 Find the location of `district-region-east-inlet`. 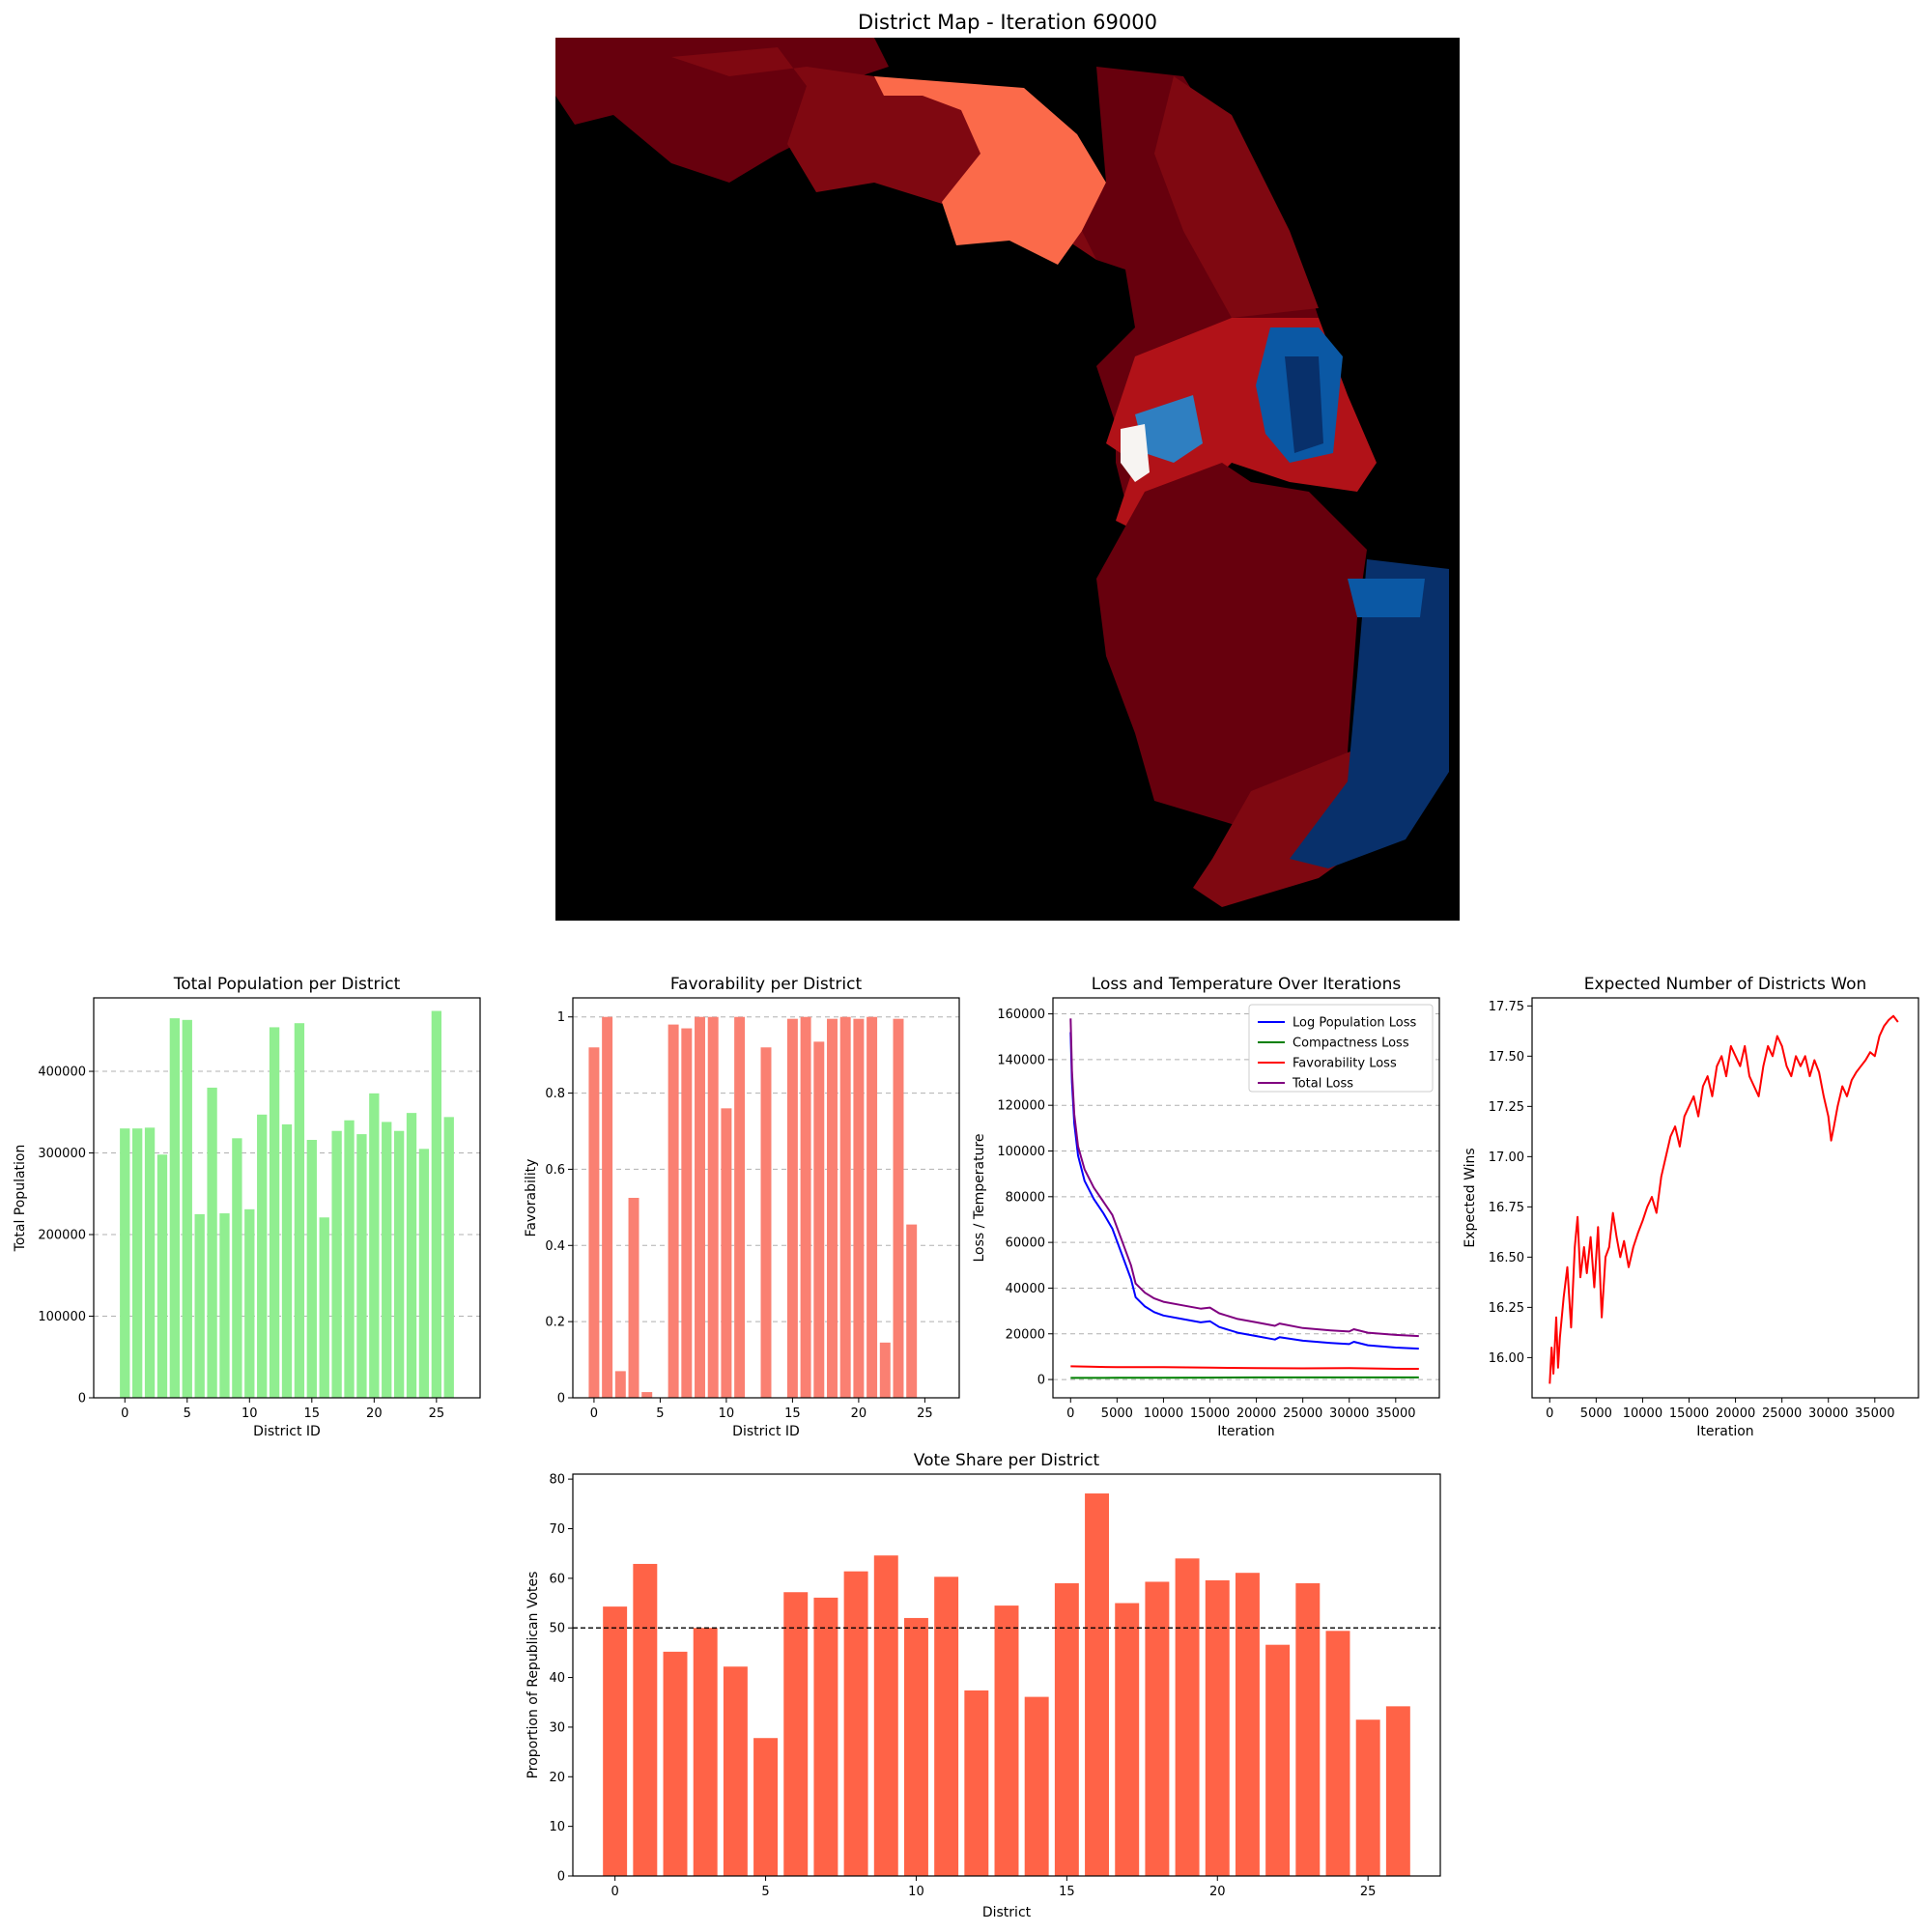

district-region-east-inlet is located at coordinates (1386, 598).